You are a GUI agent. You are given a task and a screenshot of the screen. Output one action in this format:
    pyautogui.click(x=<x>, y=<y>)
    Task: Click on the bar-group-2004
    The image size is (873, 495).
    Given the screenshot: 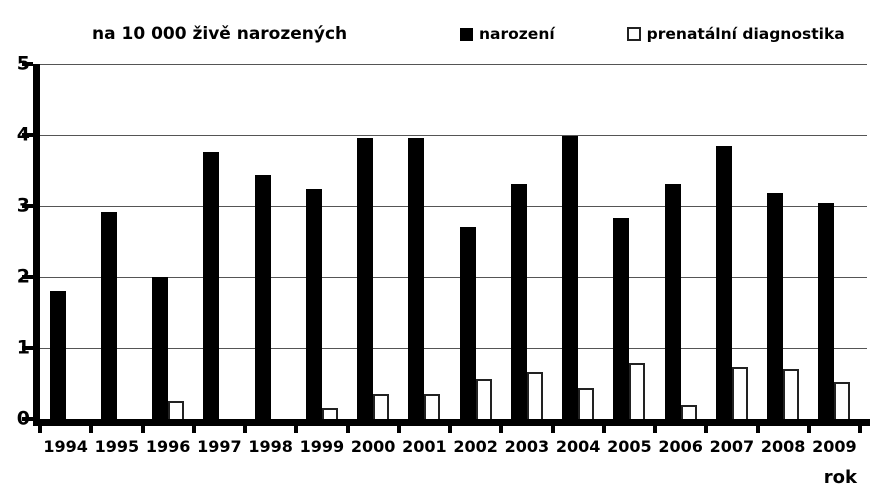 What is the action you would take?
    pyautogui.click(x=578, y=241)
    